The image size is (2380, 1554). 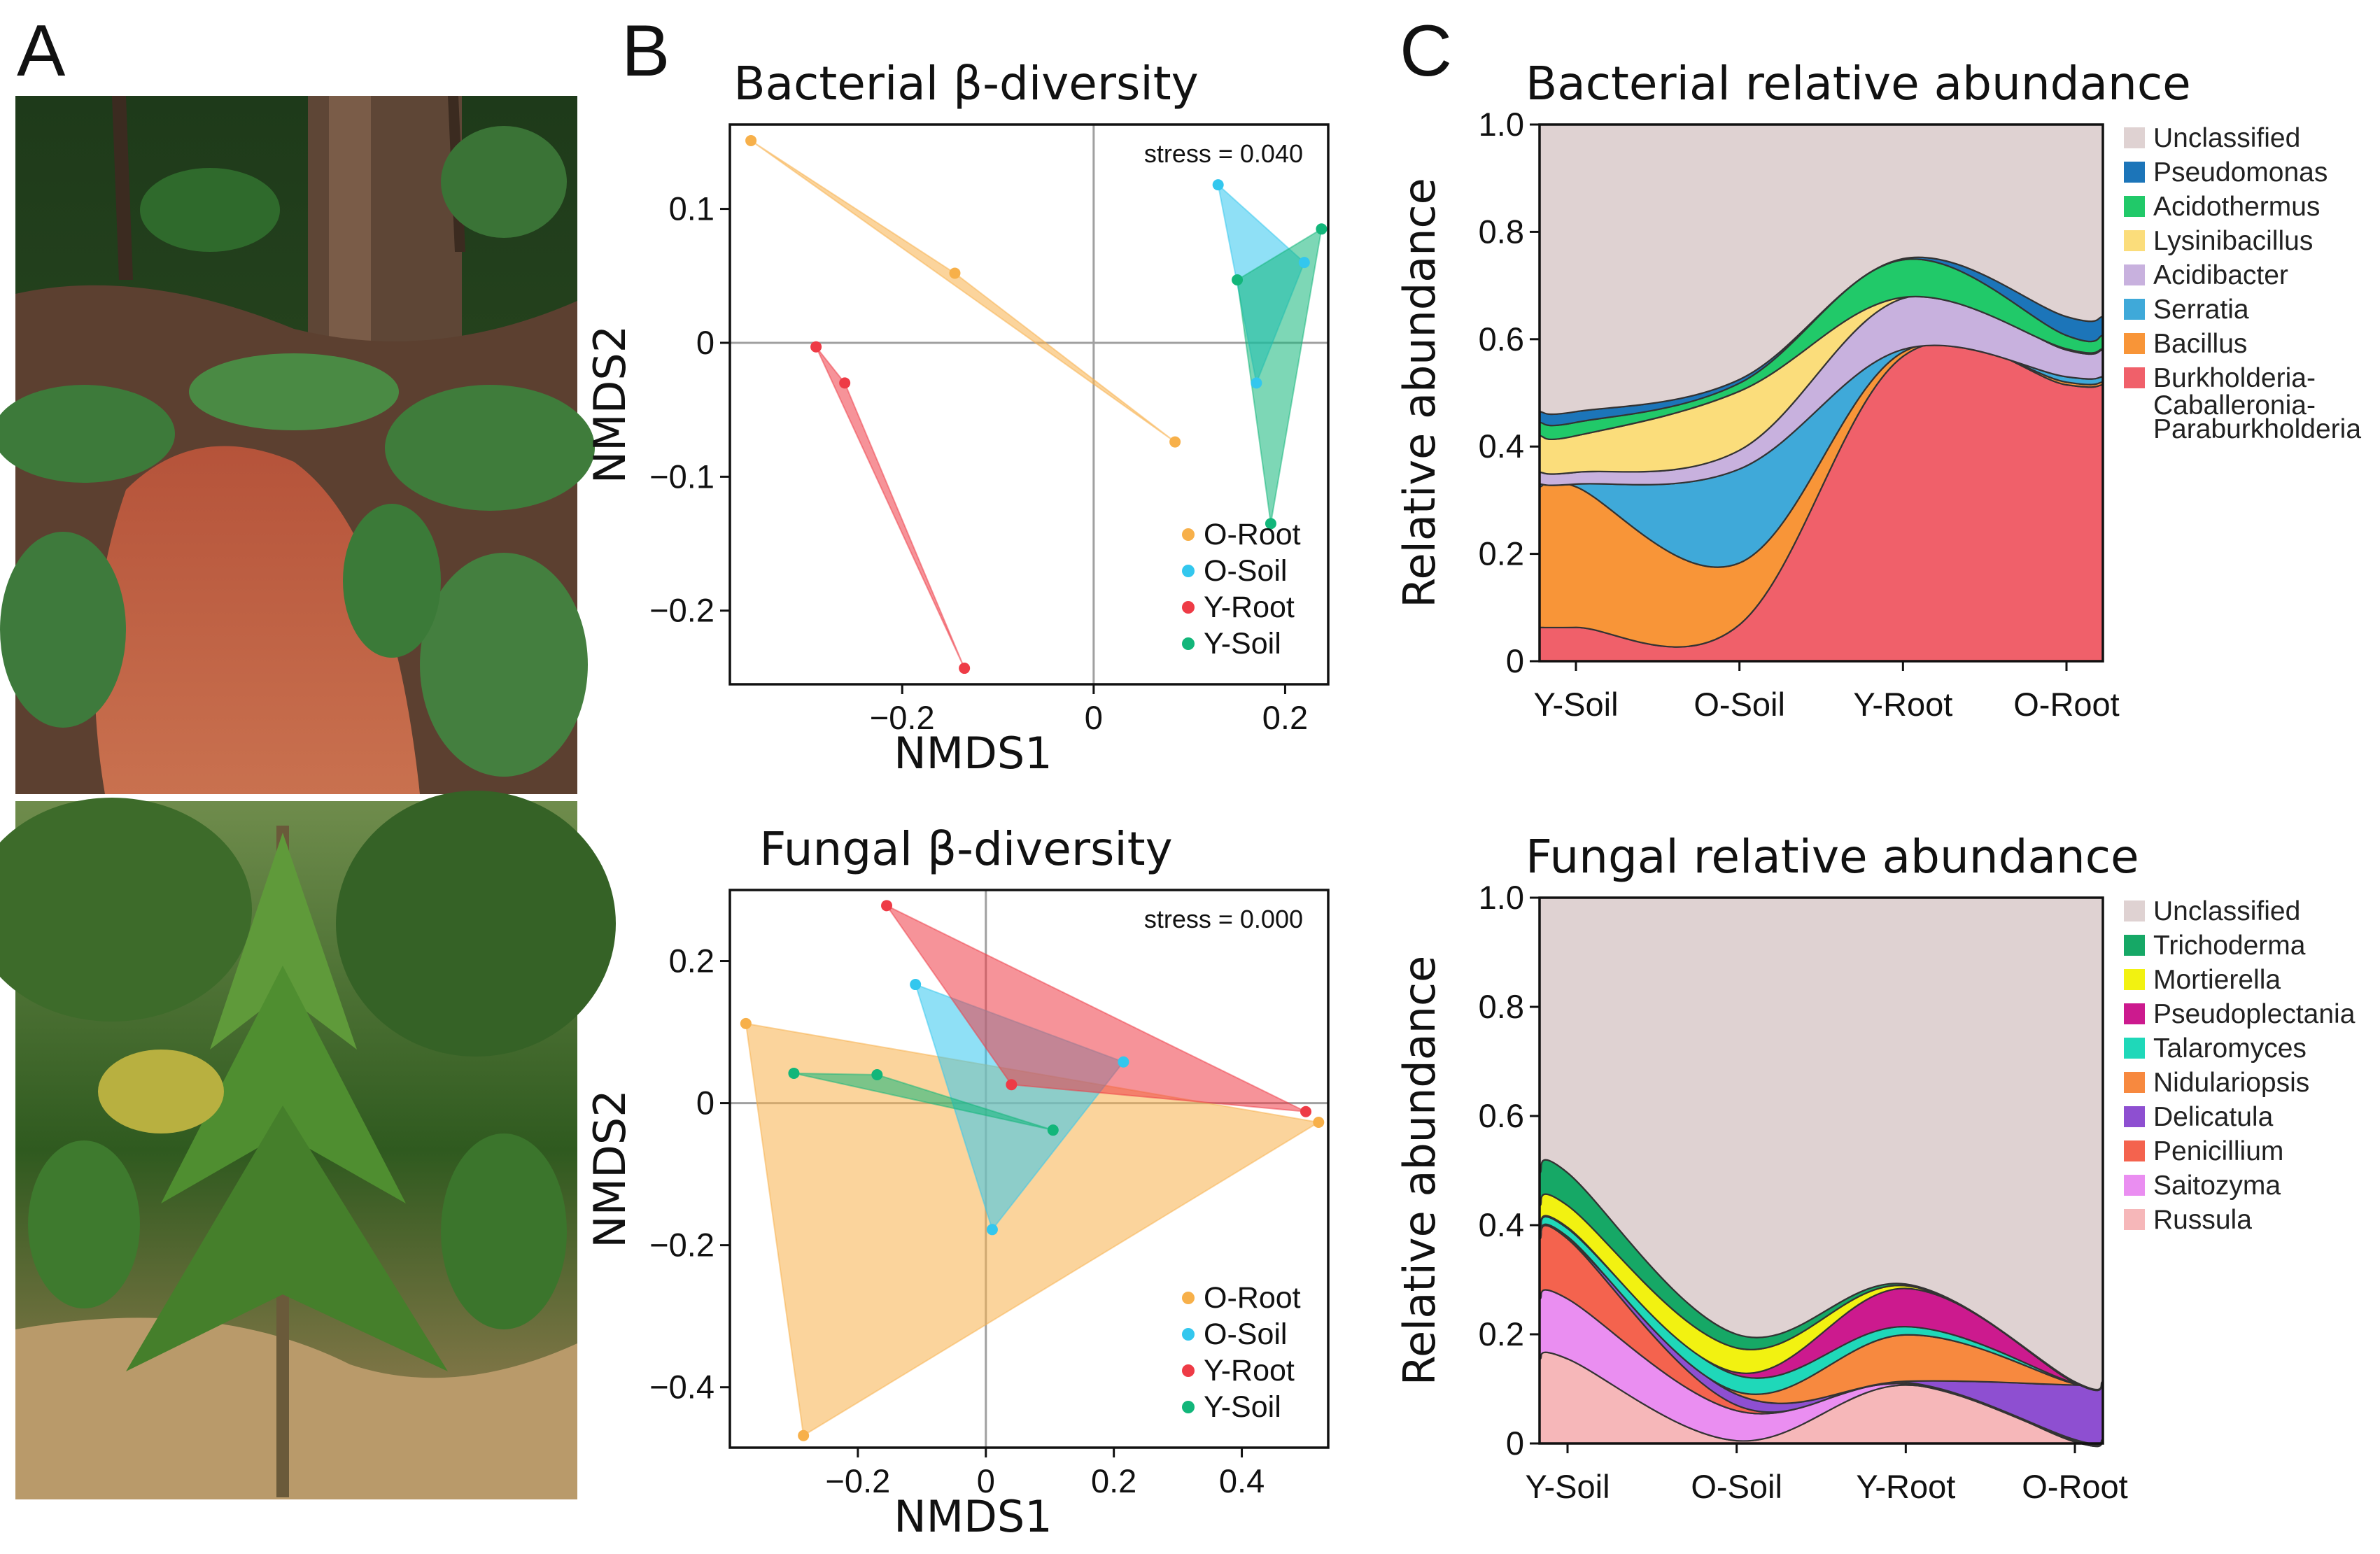 I want to click on hull-y-root, so click(x=1096, y=1008).